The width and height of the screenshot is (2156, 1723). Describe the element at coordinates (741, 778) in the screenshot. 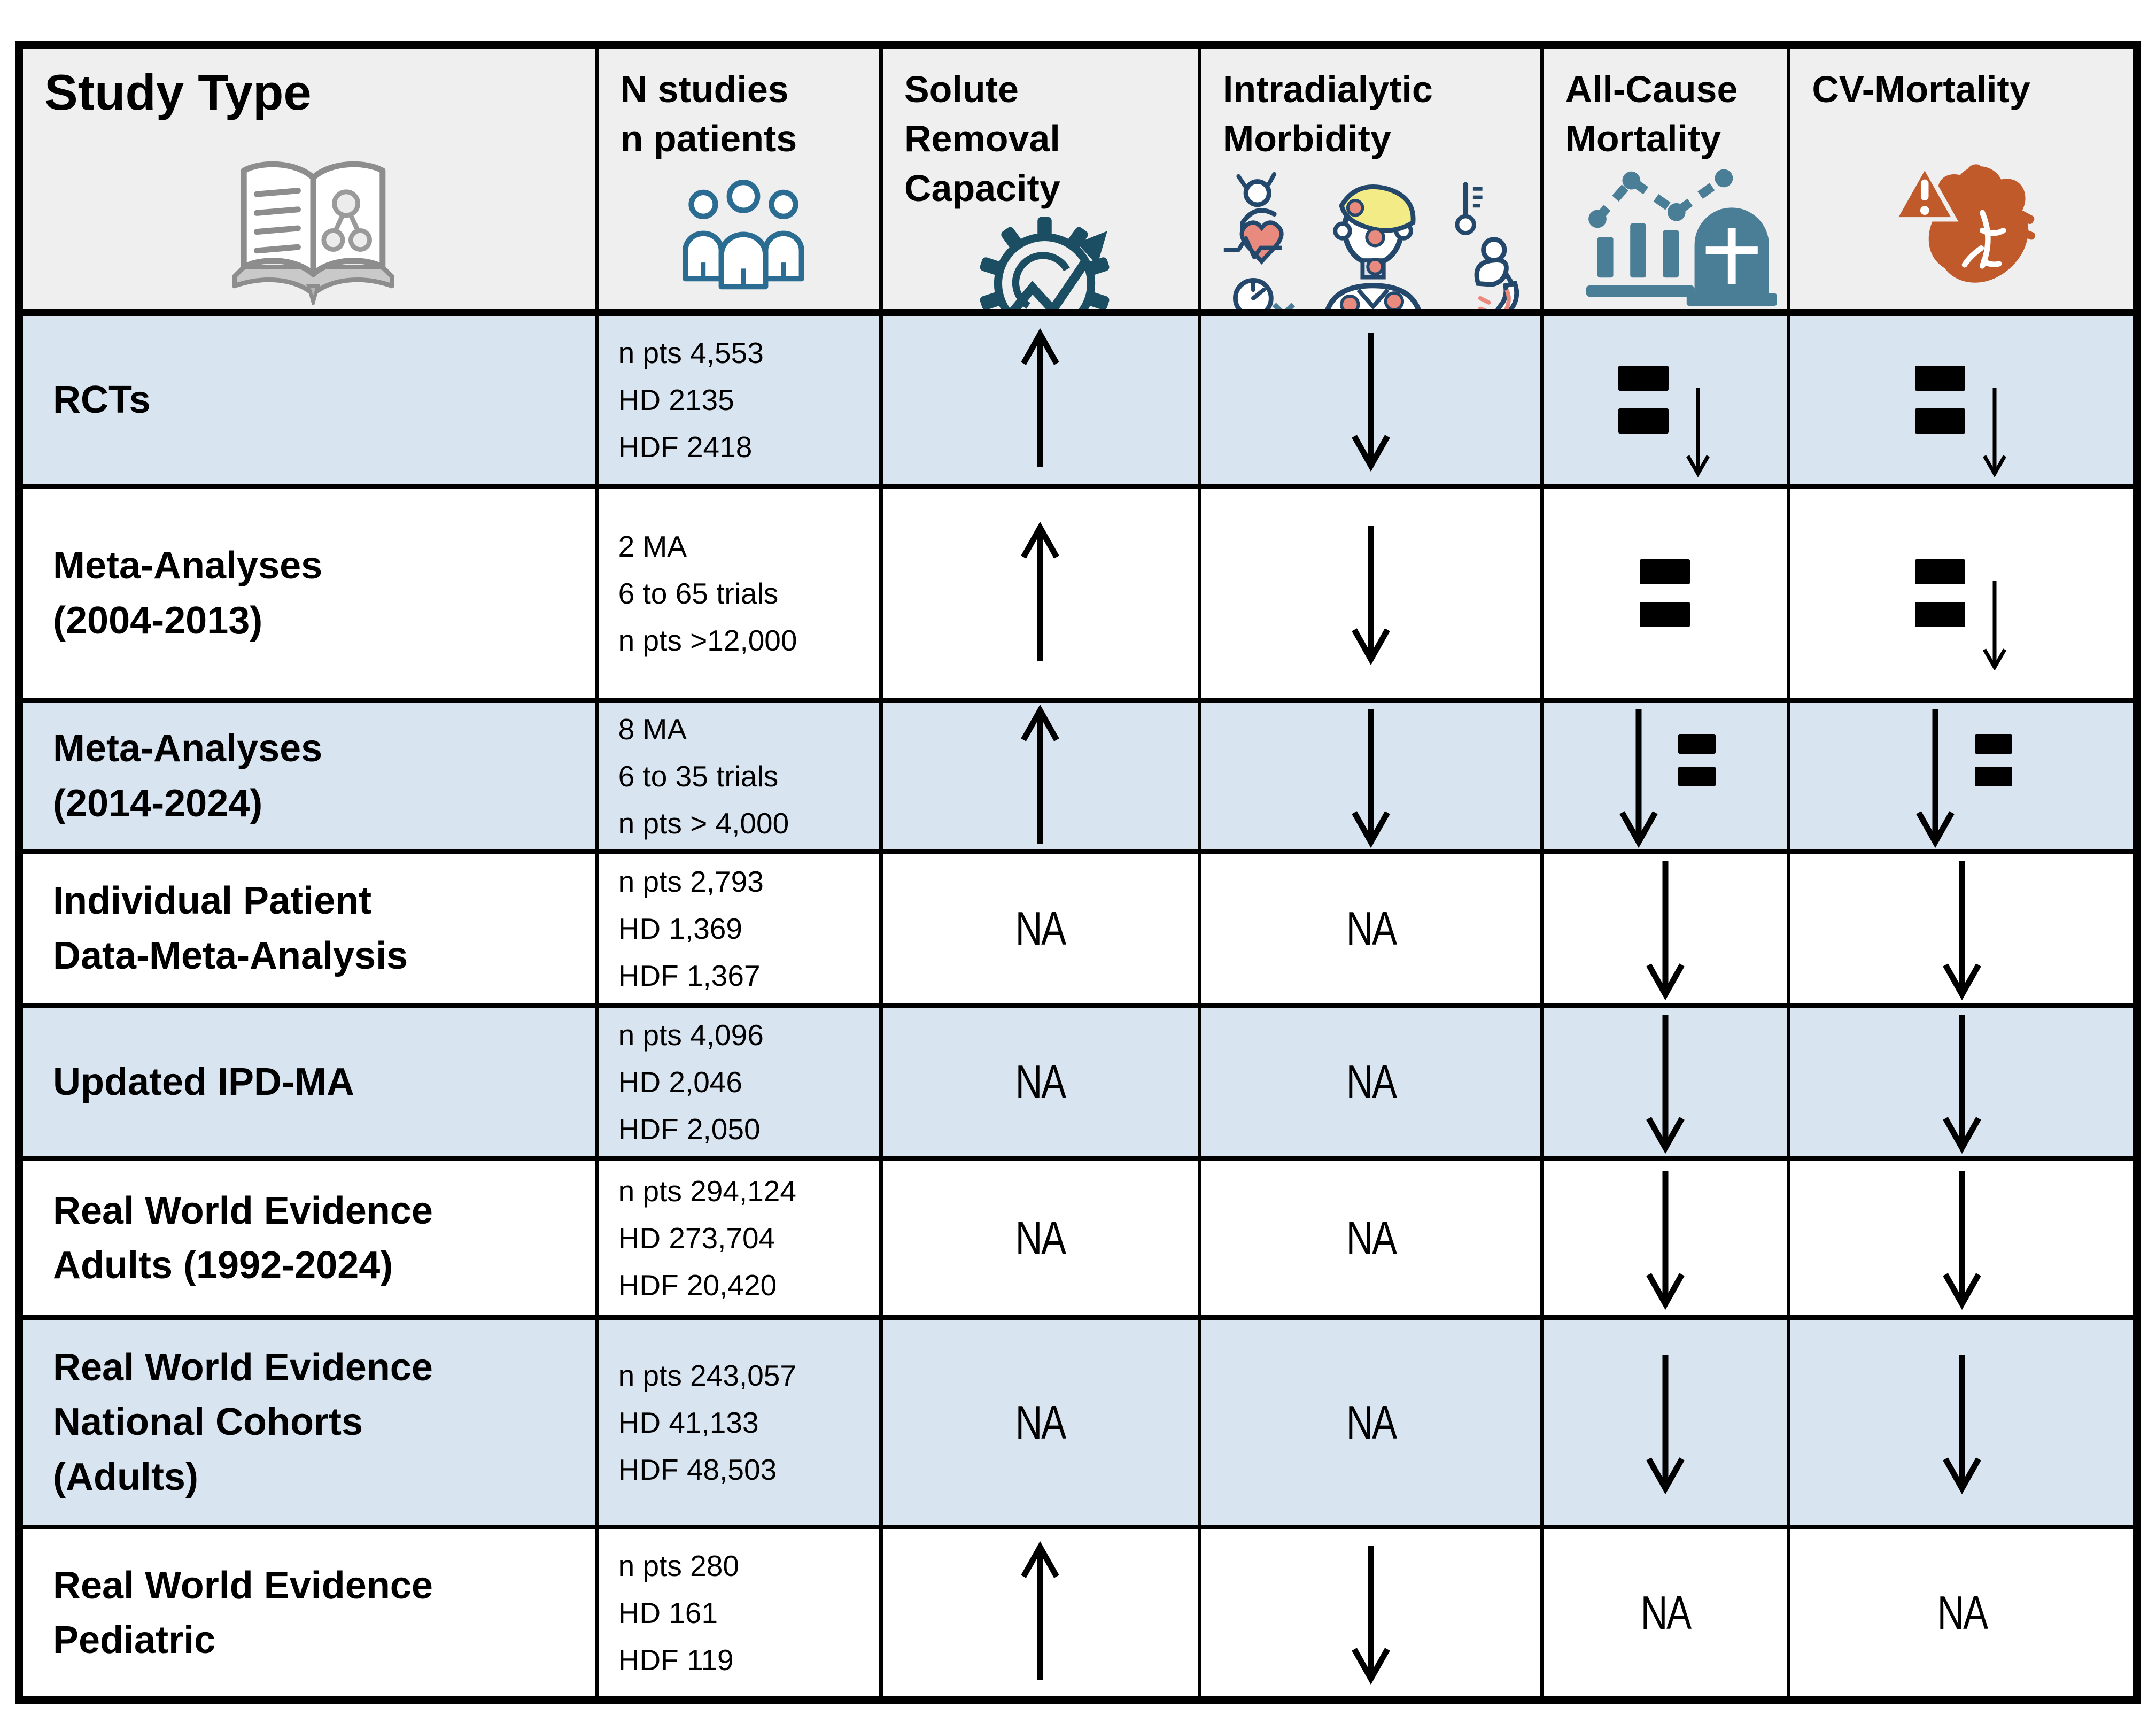

I see `row-details-cell: 8 MA 6 to 35 trials n pts > 4,000` at that location.